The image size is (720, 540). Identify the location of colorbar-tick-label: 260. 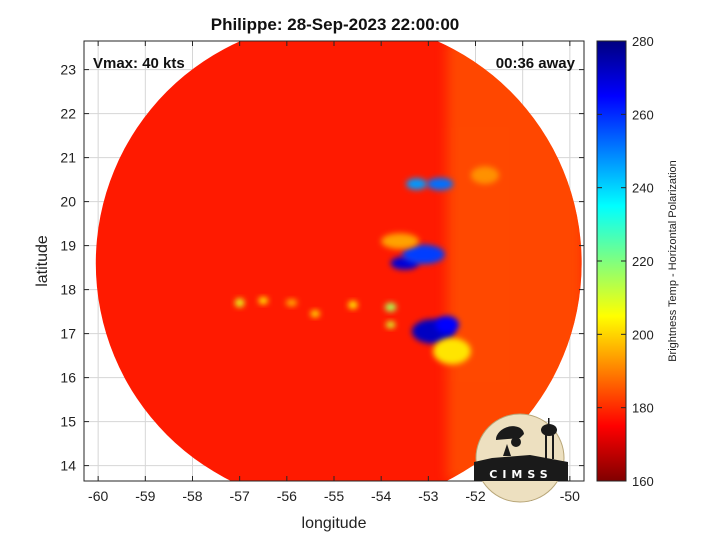
(643, 114).